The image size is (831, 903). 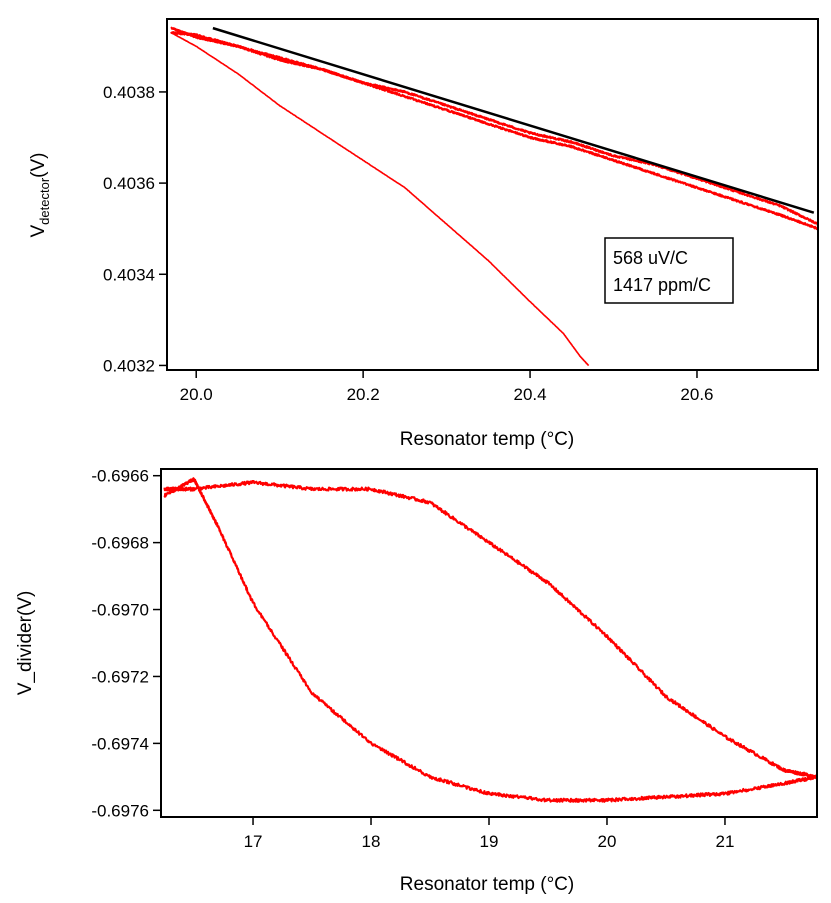 I want to click on y-tick-label: -0.6968, so click(x=120, y=543).